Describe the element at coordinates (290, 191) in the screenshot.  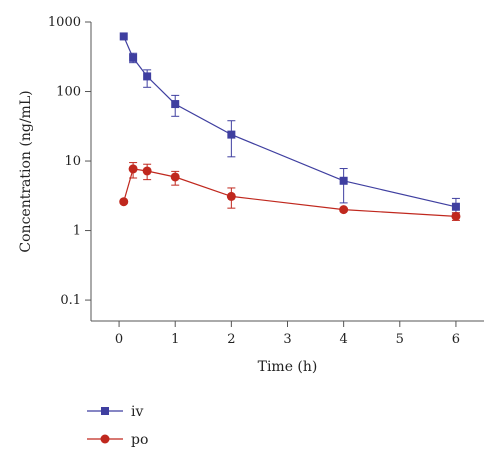
I see `series-po` at that location.